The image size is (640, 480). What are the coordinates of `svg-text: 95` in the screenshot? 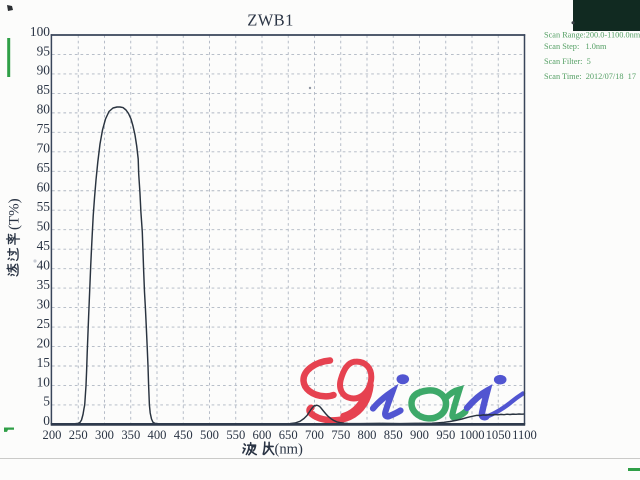 It's located at (44, 50).